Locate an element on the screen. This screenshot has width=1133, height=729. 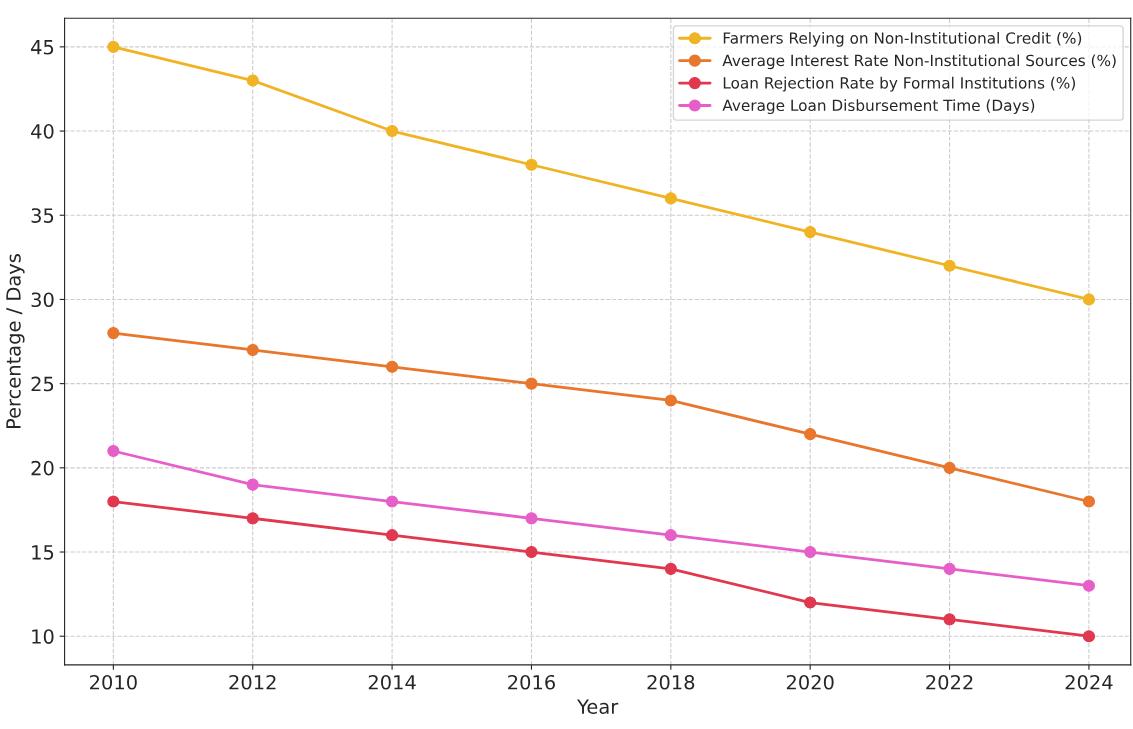
y-tick-label: 15 is located at coordinates (43, 552).